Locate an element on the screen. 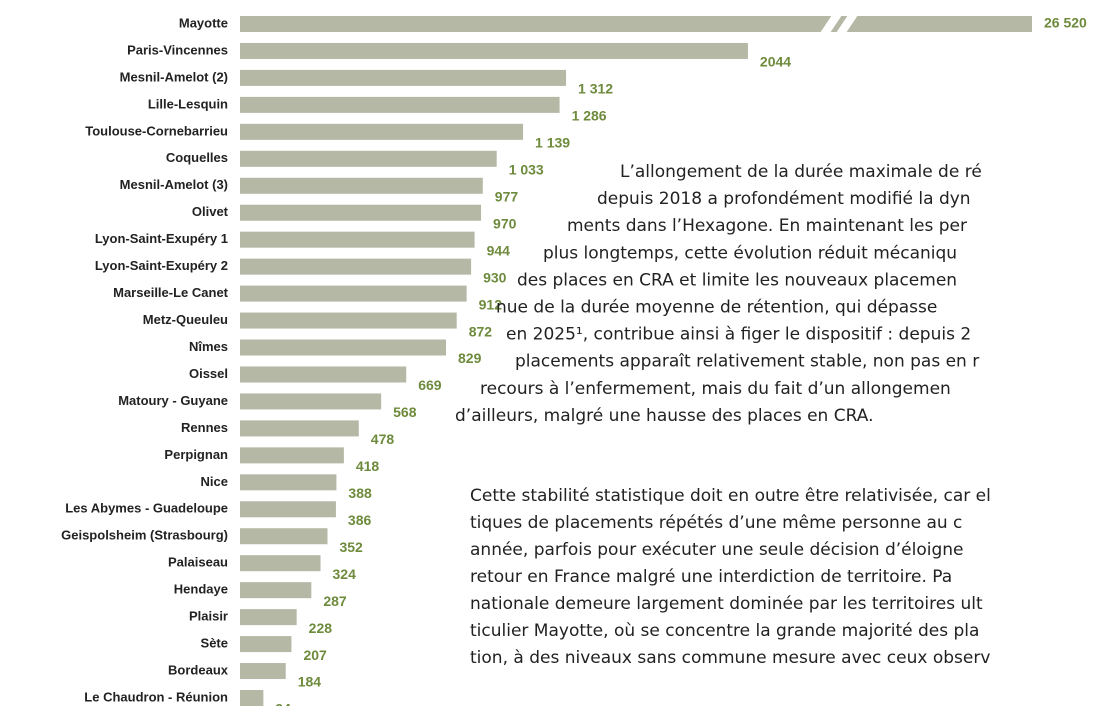 This screenshot has width=1108, height=706. category-label: Hendaye is located at coordinates (201, 589).